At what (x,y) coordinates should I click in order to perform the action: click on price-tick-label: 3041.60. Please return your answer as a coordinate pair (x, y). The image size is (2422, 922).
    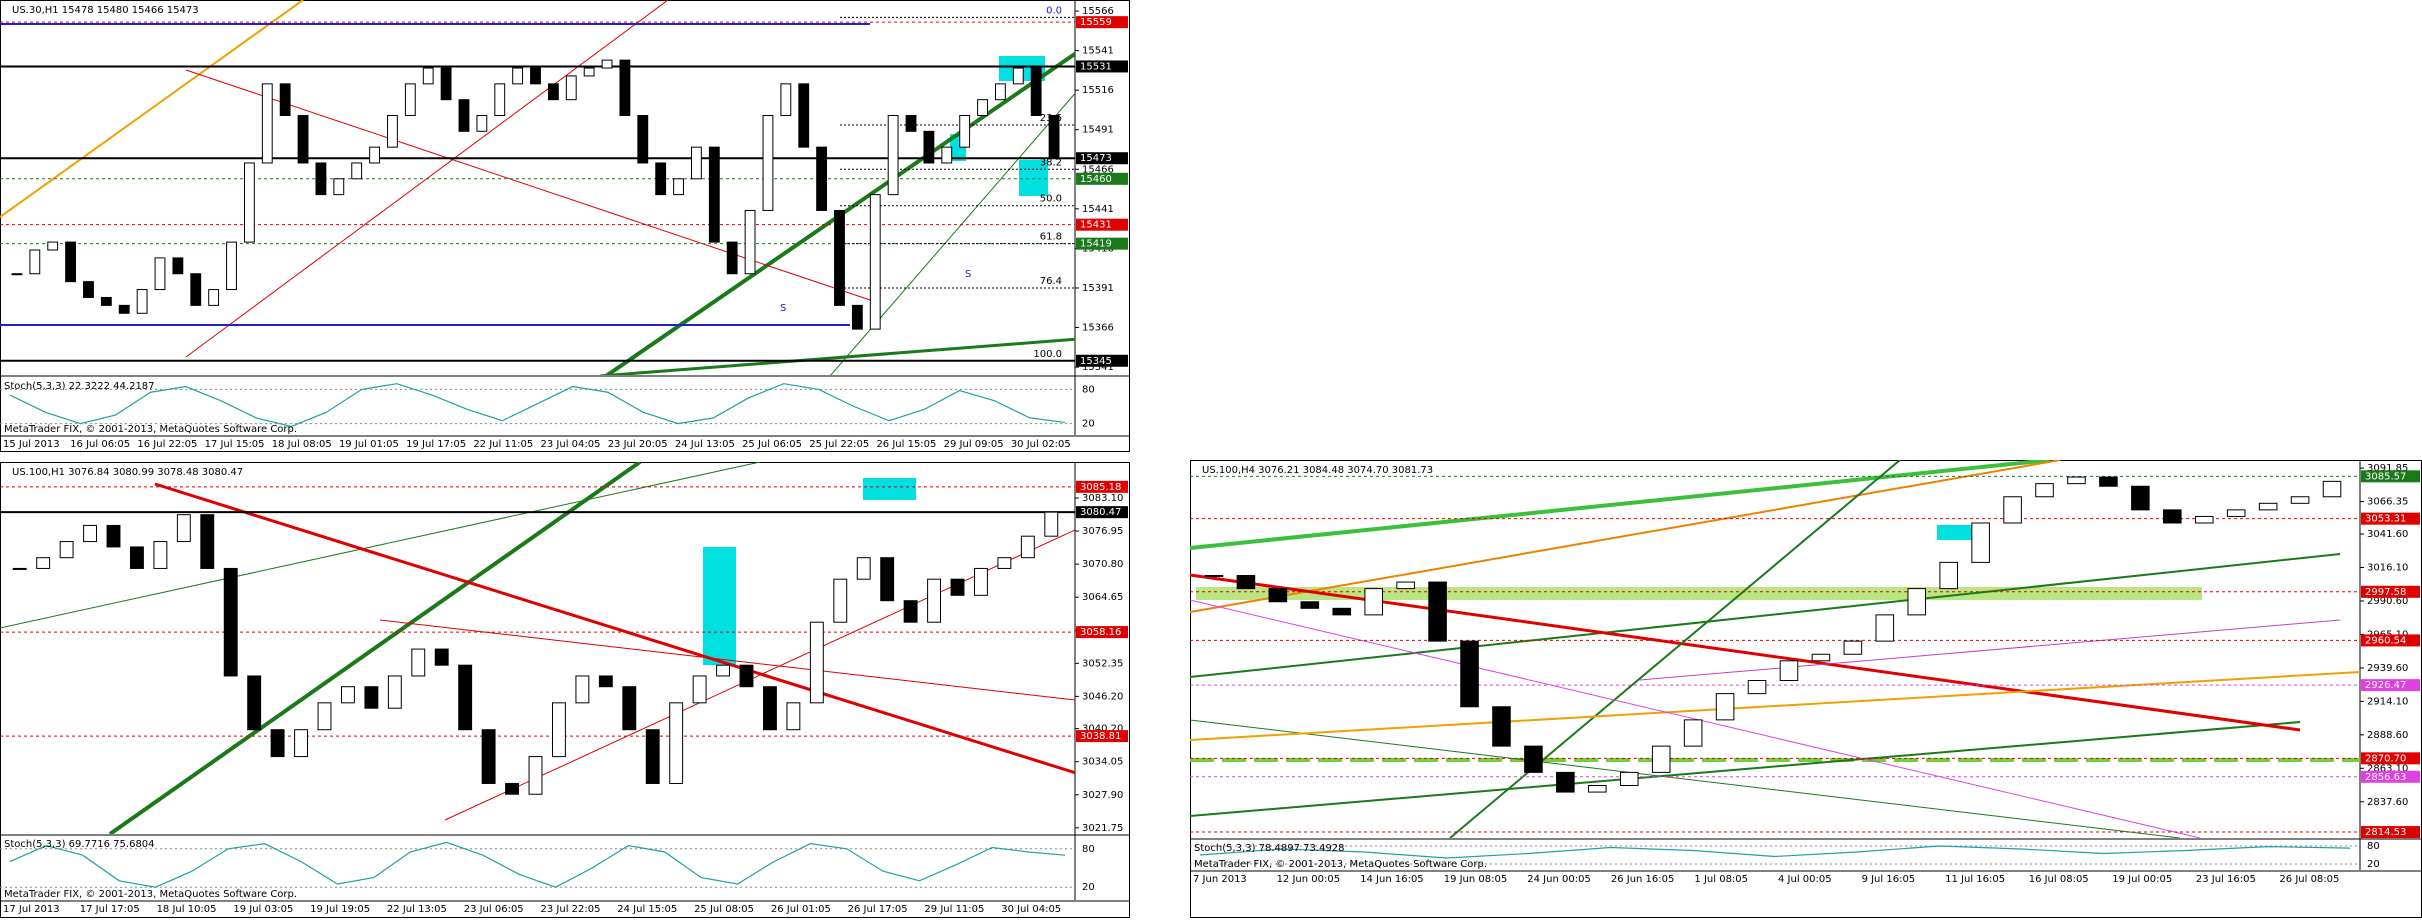
    Looking at the image, I should click on (2387, 534).